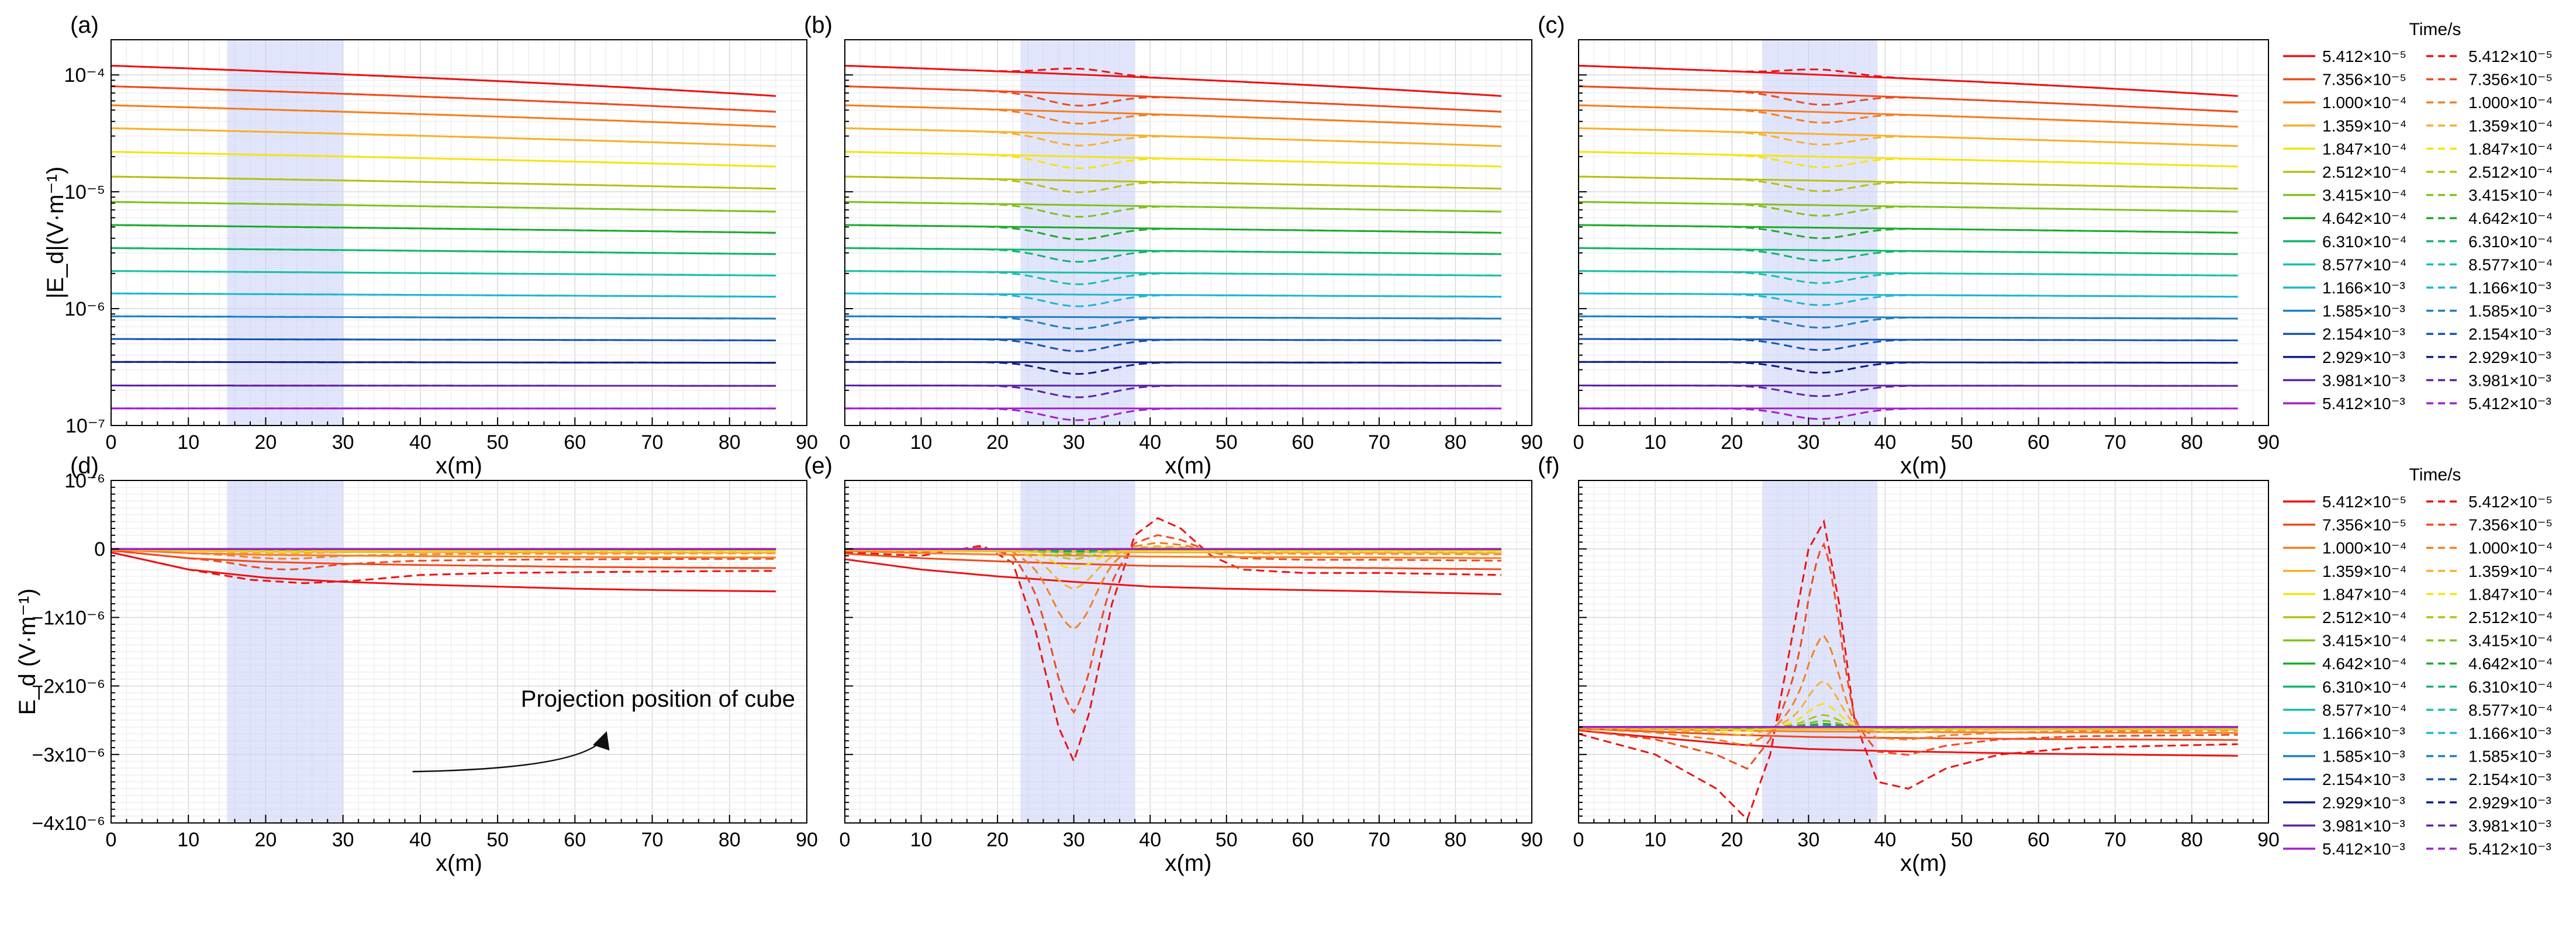 This screenshot has width=2576, height=927. What do you see at coordinates (84, 466) in the screenshot?
I see `panel-label: (d)` at bounding box center [84, 466].